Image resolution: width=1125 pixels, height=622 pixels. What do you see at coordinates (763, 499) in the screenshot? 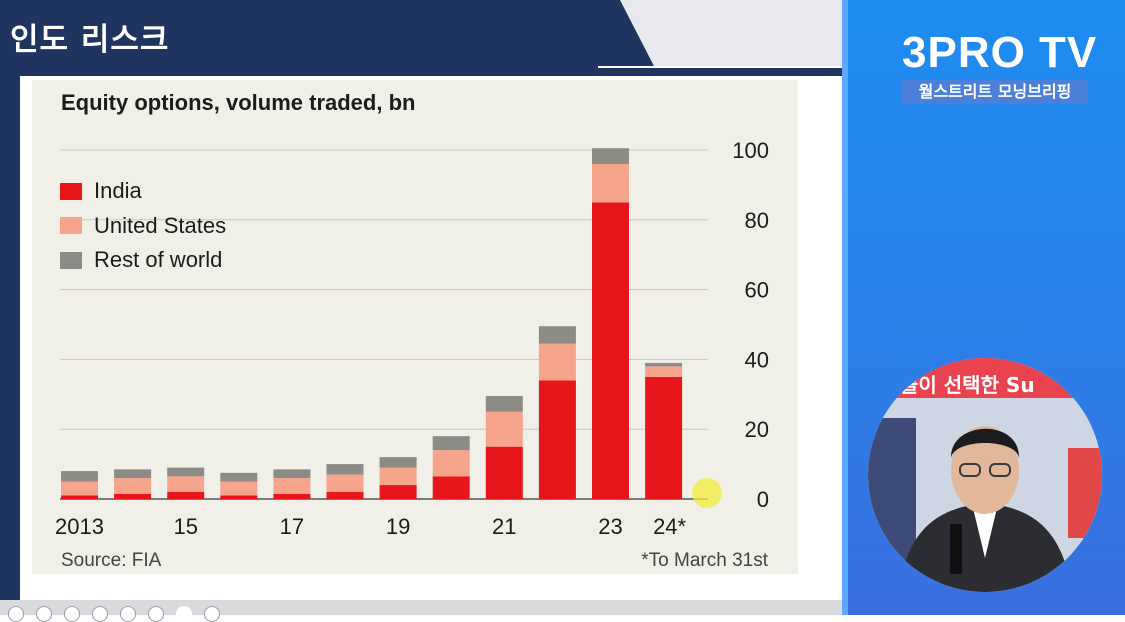
I see `y-tick-label: 0` at bounding box center [763, 499].